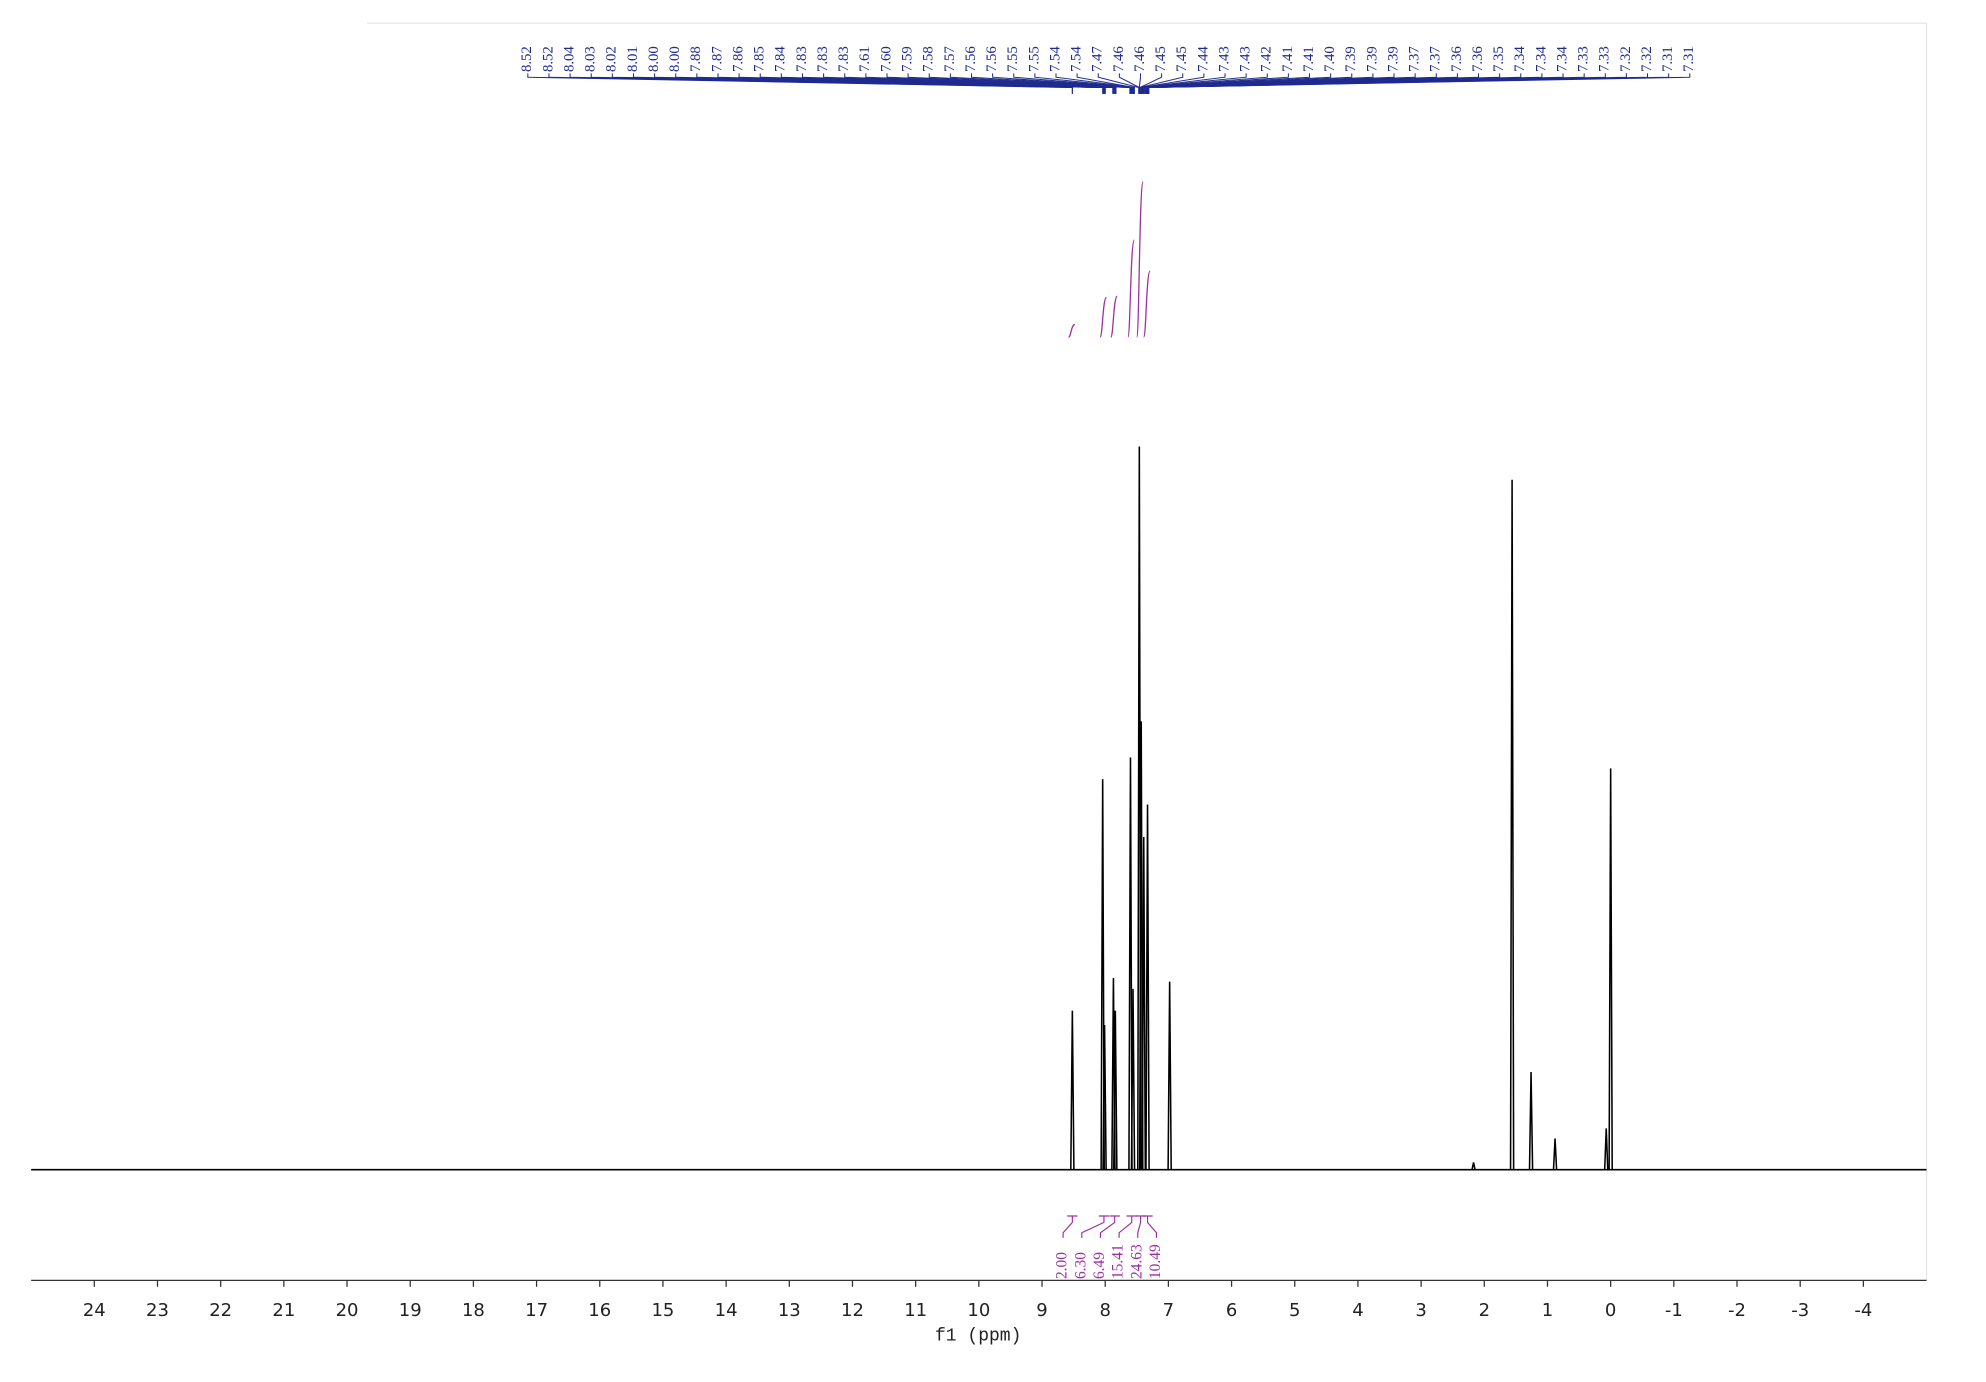  What do you see at coordinates (1737, 1310) in the screenshot?
I see `x-tick-label: -2` at bounding box center [1737, 1310].